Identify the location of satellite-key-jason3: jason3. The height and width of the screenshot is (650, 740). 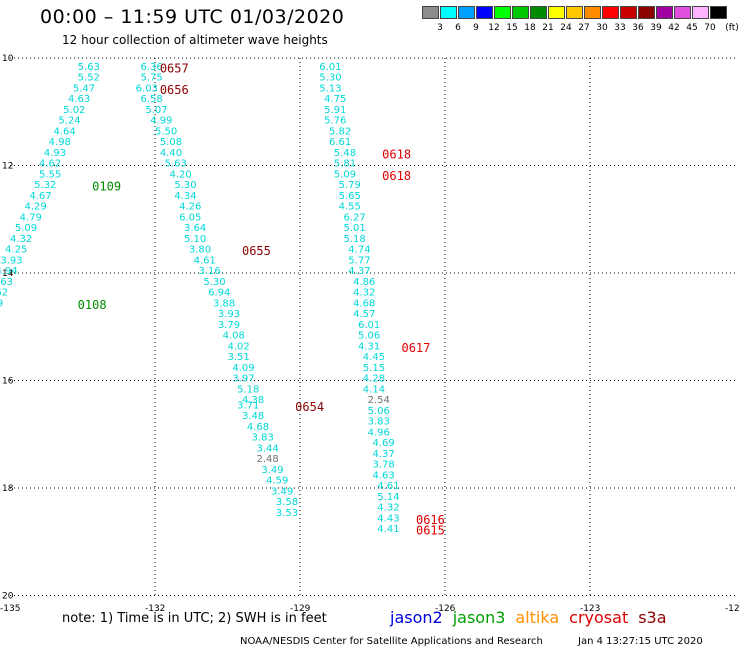
(479, 617).